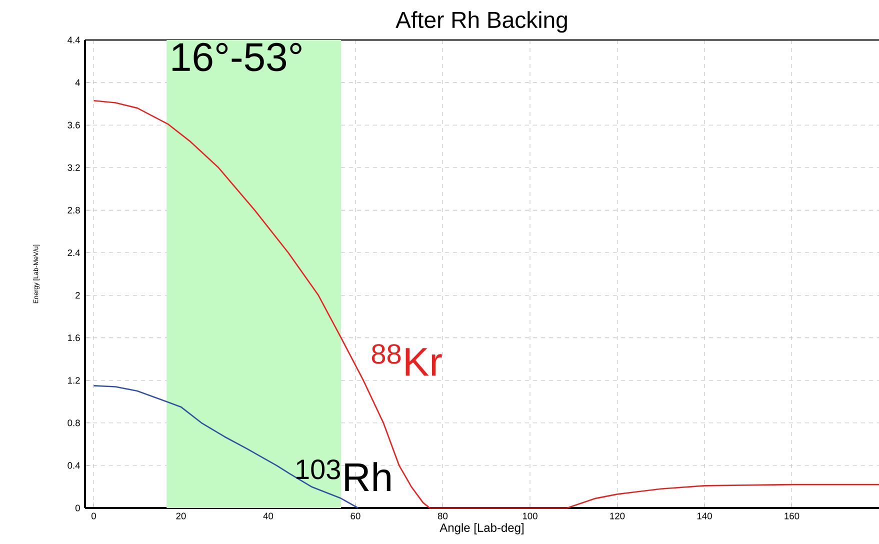  Describe the element at coordinates (407, 360) in the screenshot. I see `series-label: $^{88}$Kr` at that location.